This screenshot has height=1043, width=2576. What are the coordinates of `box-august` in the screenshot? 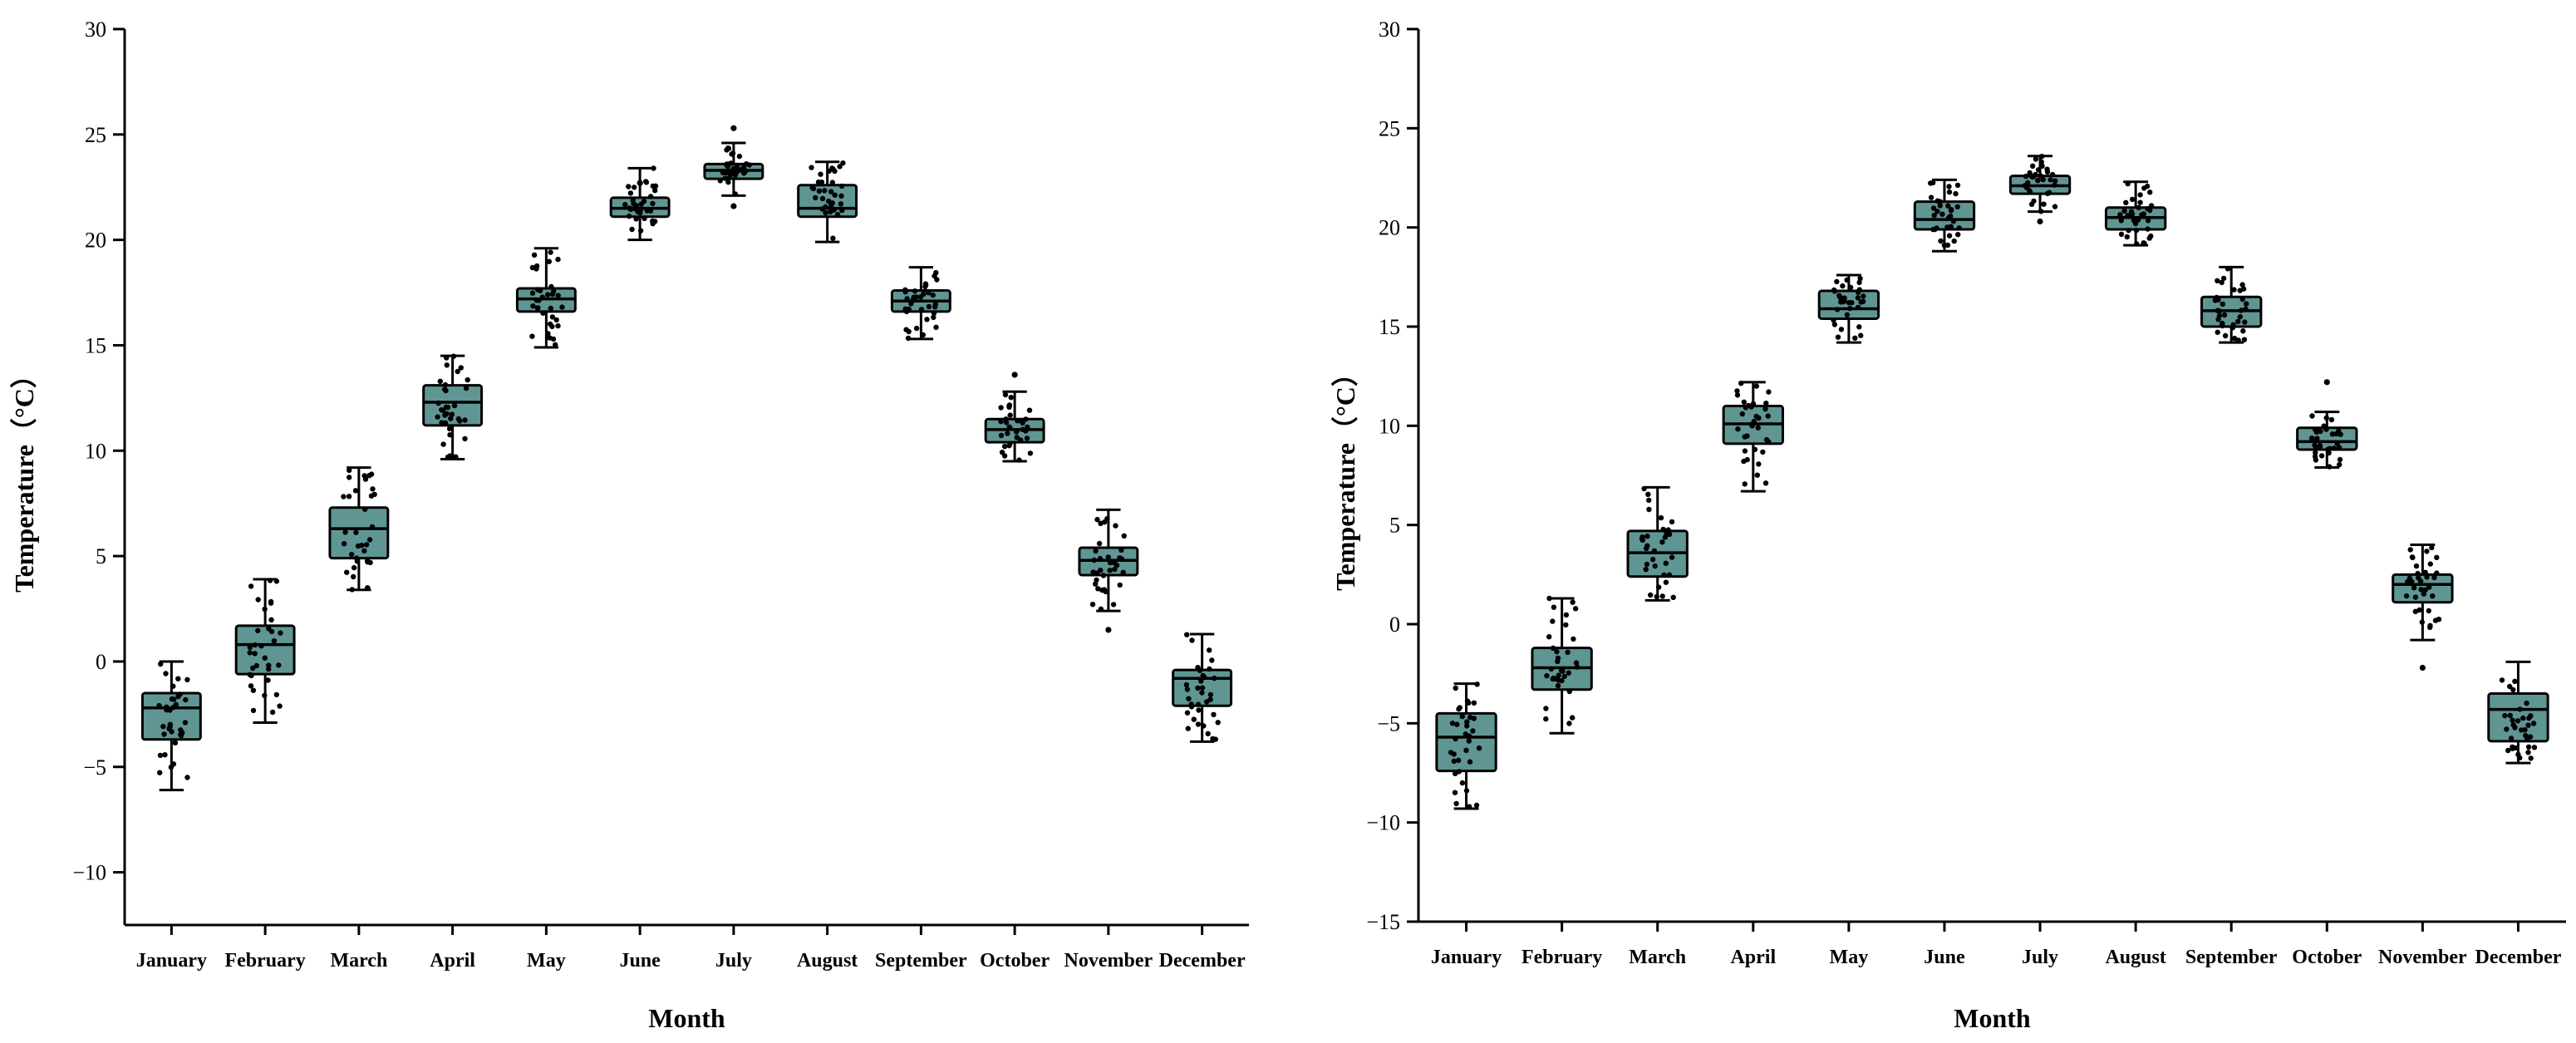 It's located at (827, 202).